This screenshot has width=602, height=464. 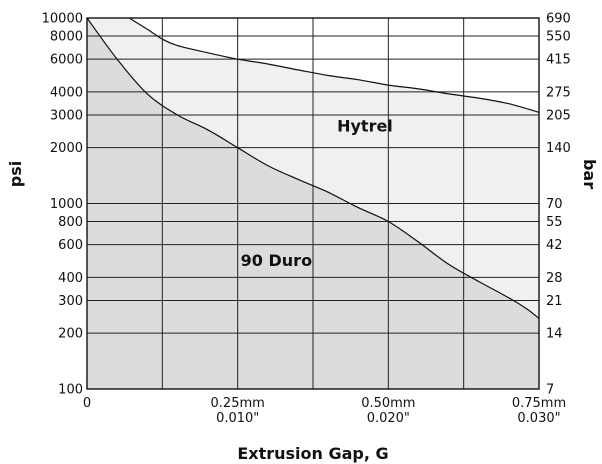 What do you see at coordinates (66, 115) in the screenshot?
I see `y-tick-label: 3000` at bounding box center [66, 115].